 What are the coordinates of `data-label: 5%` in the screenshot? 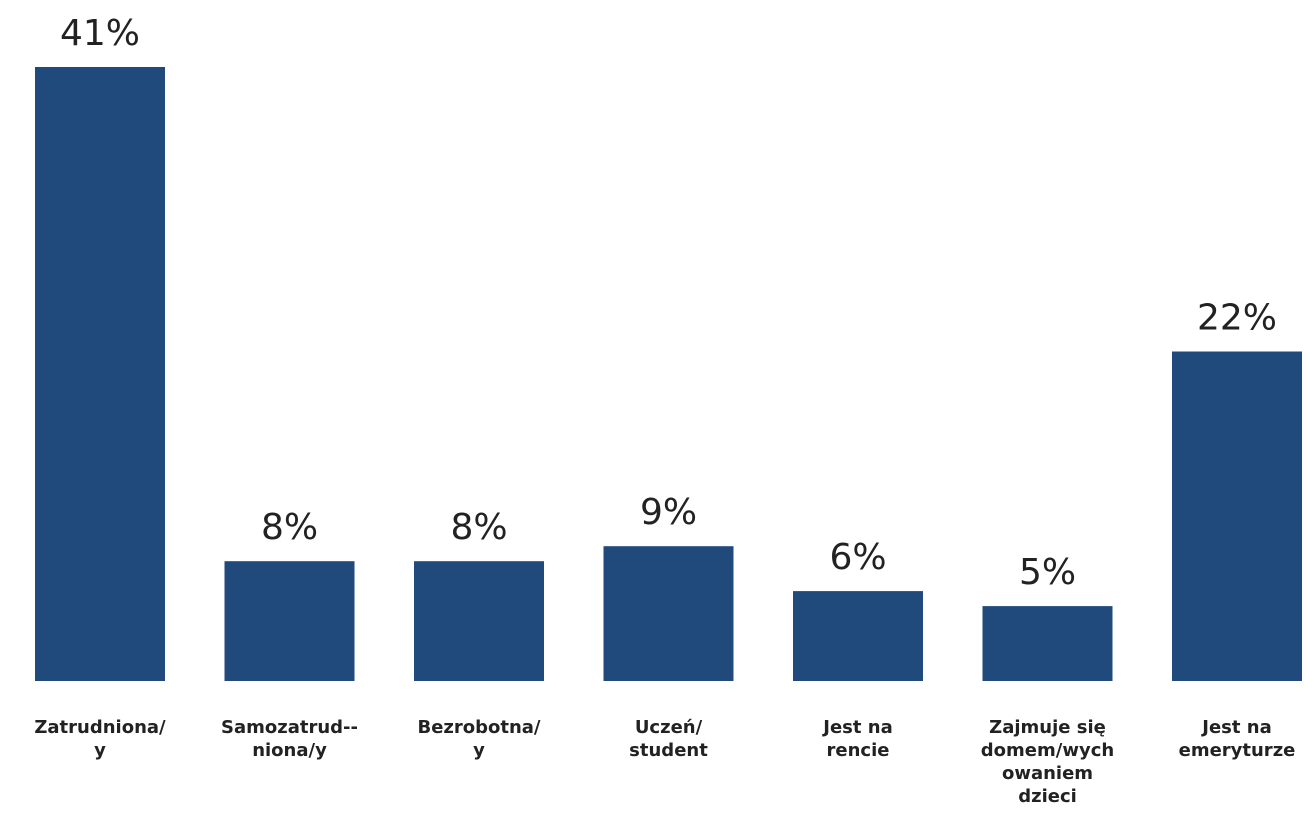 It's located at (1047, 572).